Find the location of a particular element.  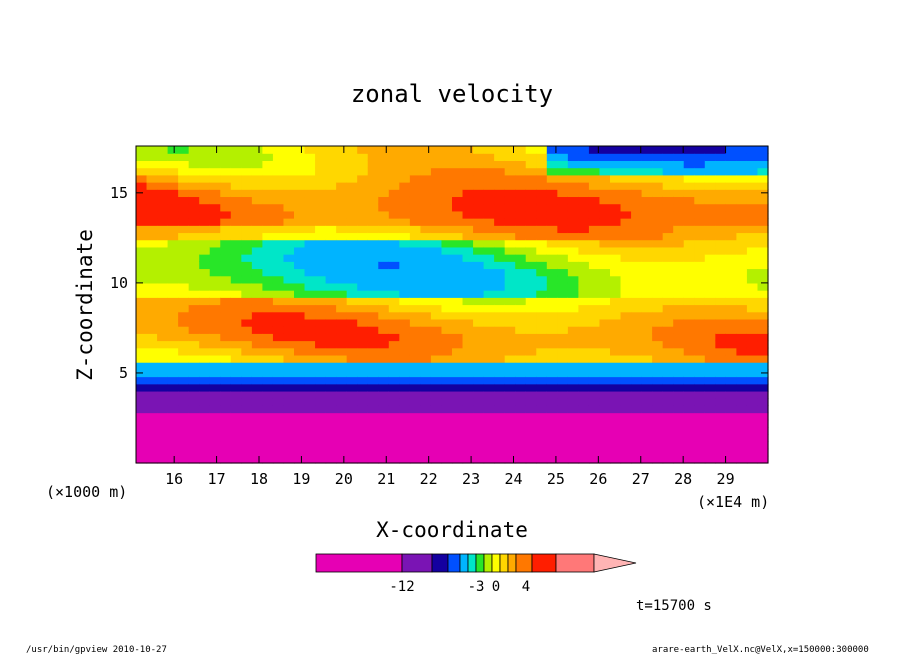

chart-title: zonal velocity is located at coordinates (452, 94).